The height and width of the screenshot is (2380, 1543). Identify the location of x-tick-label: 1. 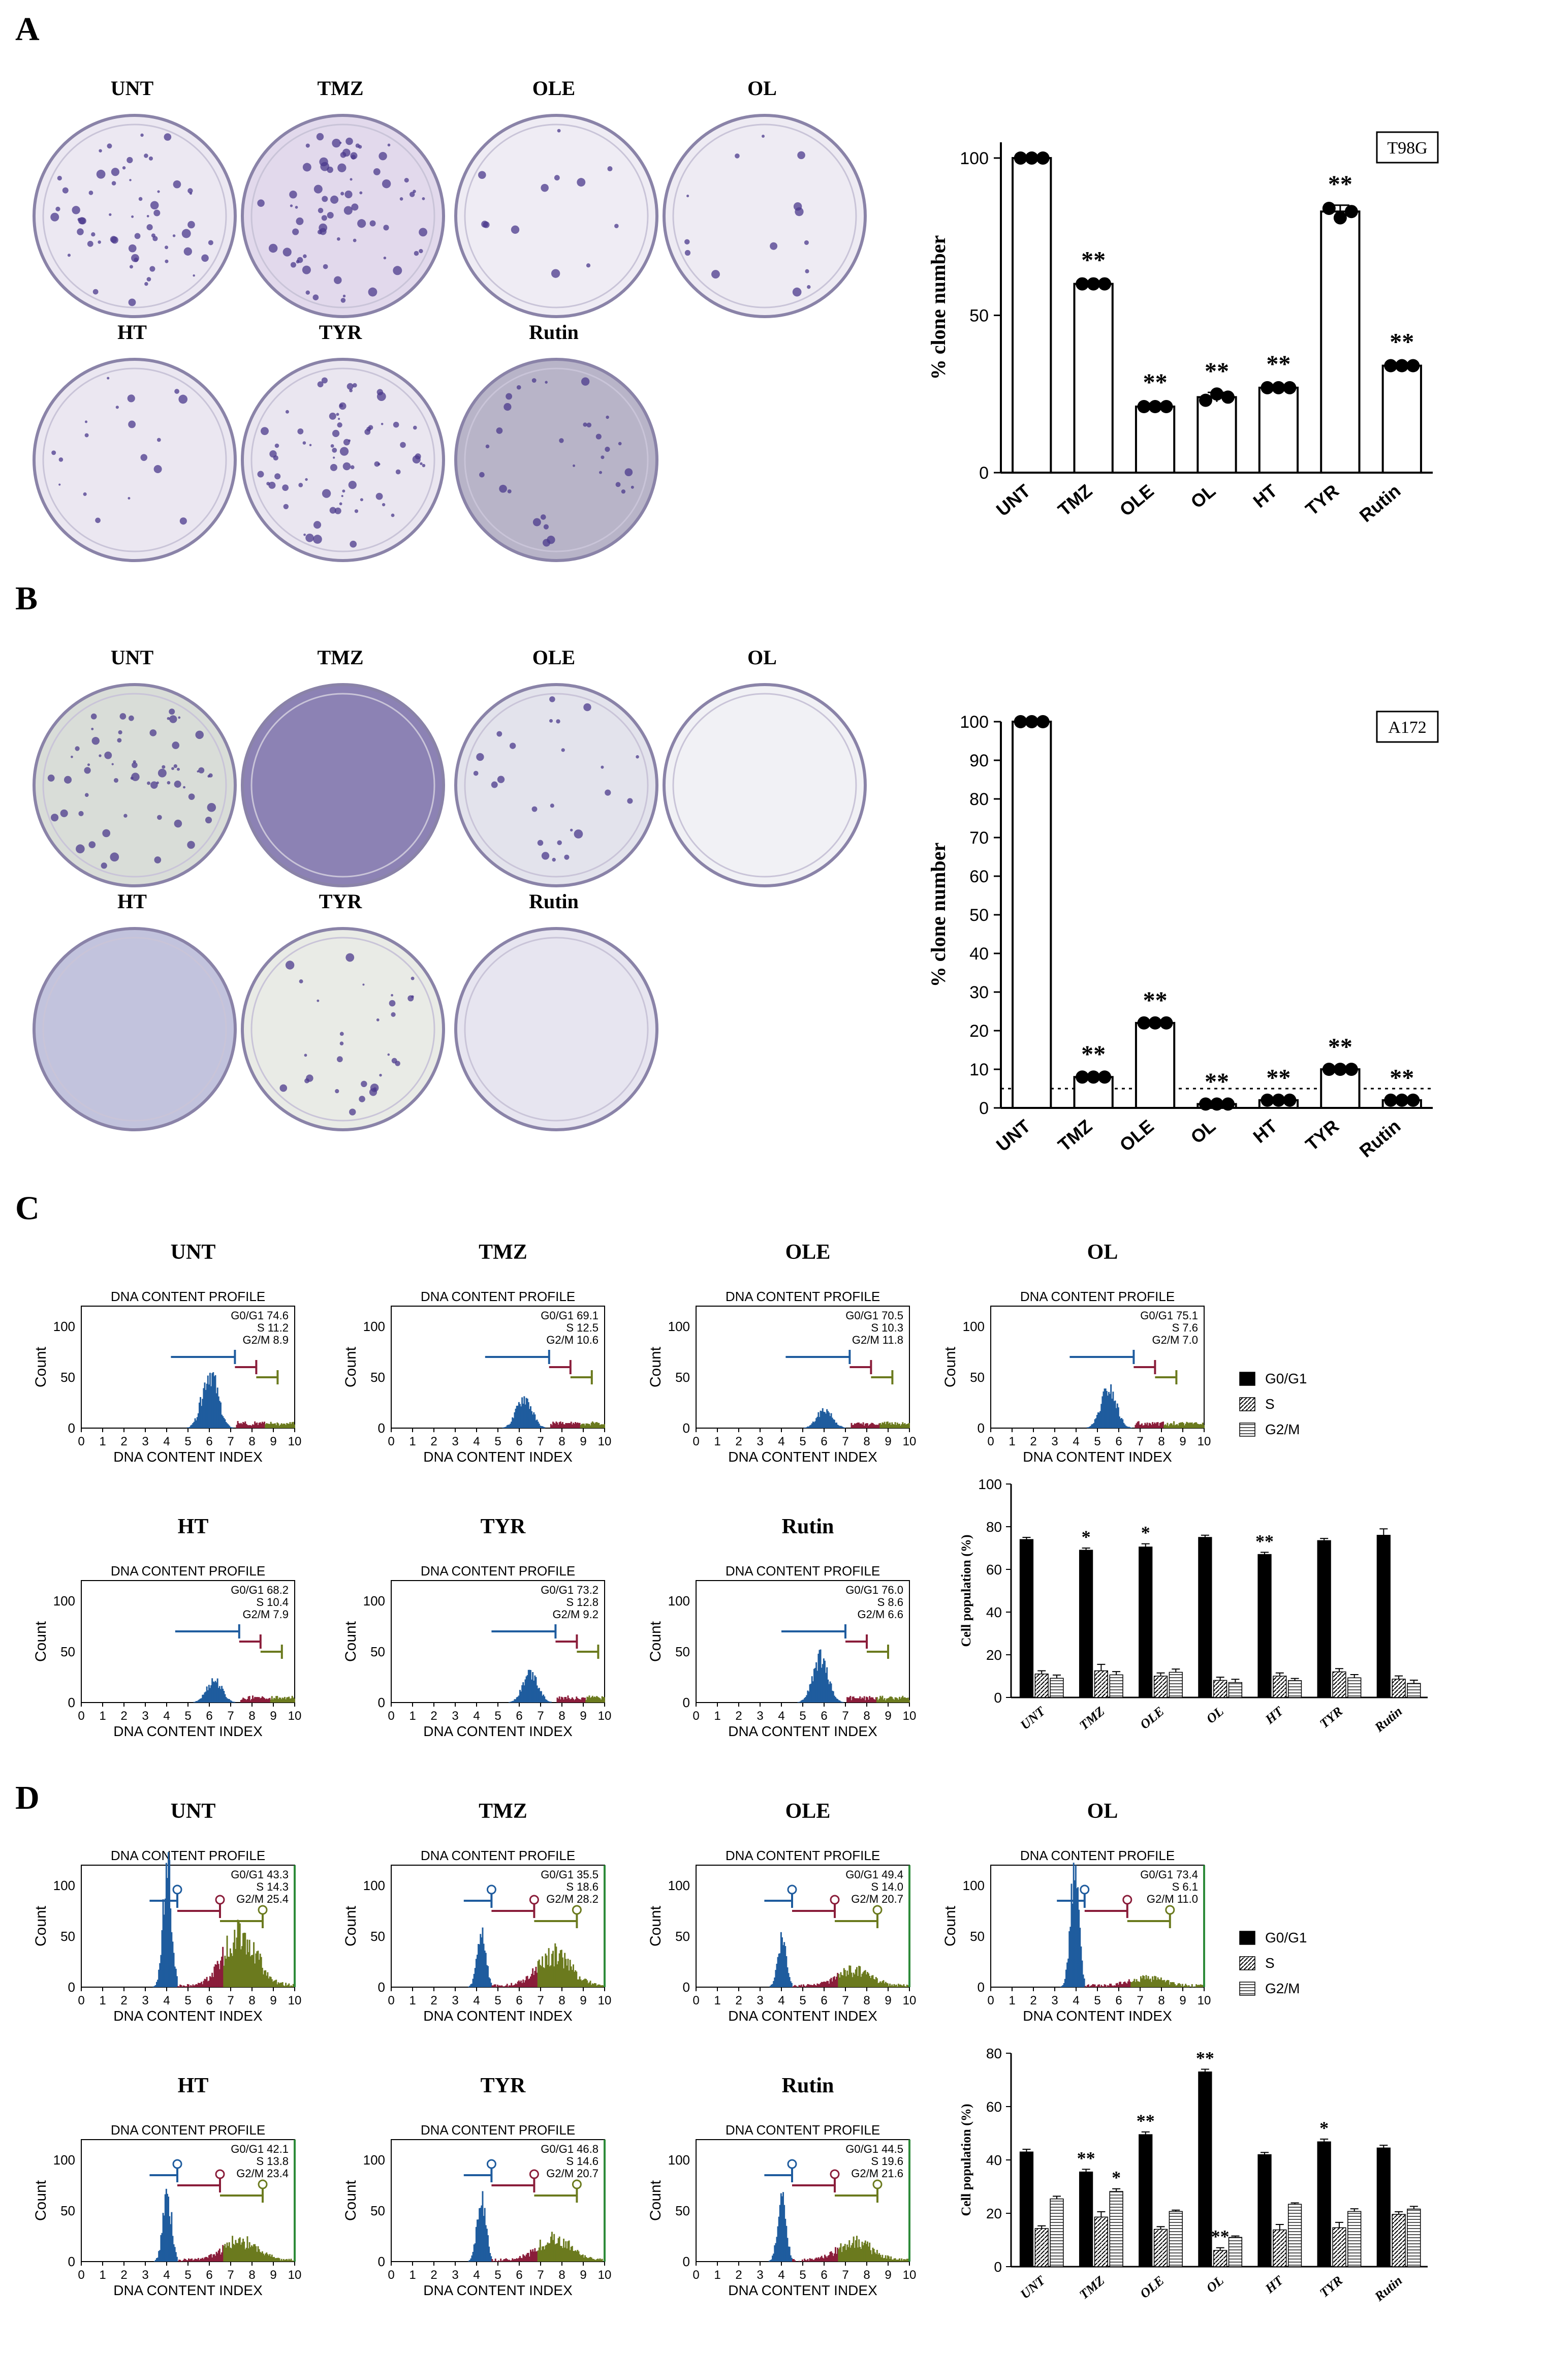
(102, 2275).